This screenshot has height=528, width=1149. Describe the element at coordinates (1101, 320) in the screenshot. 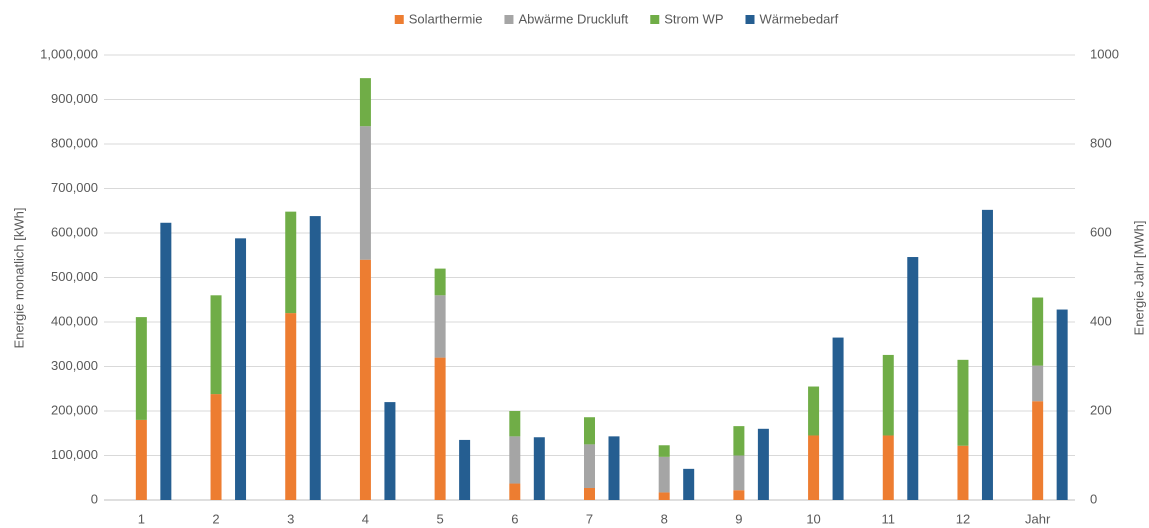

I see `y2-tick-label: 400` at that location.